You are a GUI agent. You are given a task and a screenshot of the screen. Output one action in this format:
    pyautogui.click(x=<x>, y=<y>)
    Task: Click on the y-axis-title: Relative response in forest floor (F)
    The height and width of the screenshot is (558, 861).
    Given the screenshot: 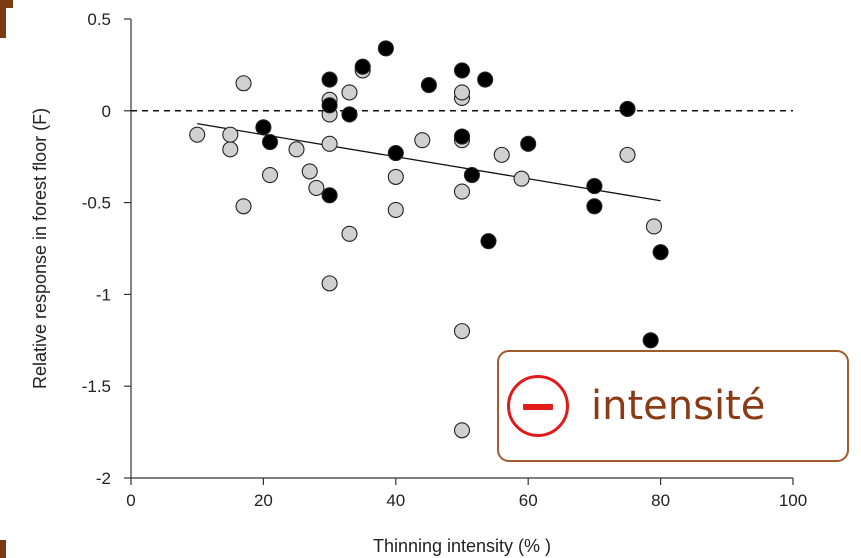 What is the action you would take?
    pyautogui.click(x=40, y=248)
    